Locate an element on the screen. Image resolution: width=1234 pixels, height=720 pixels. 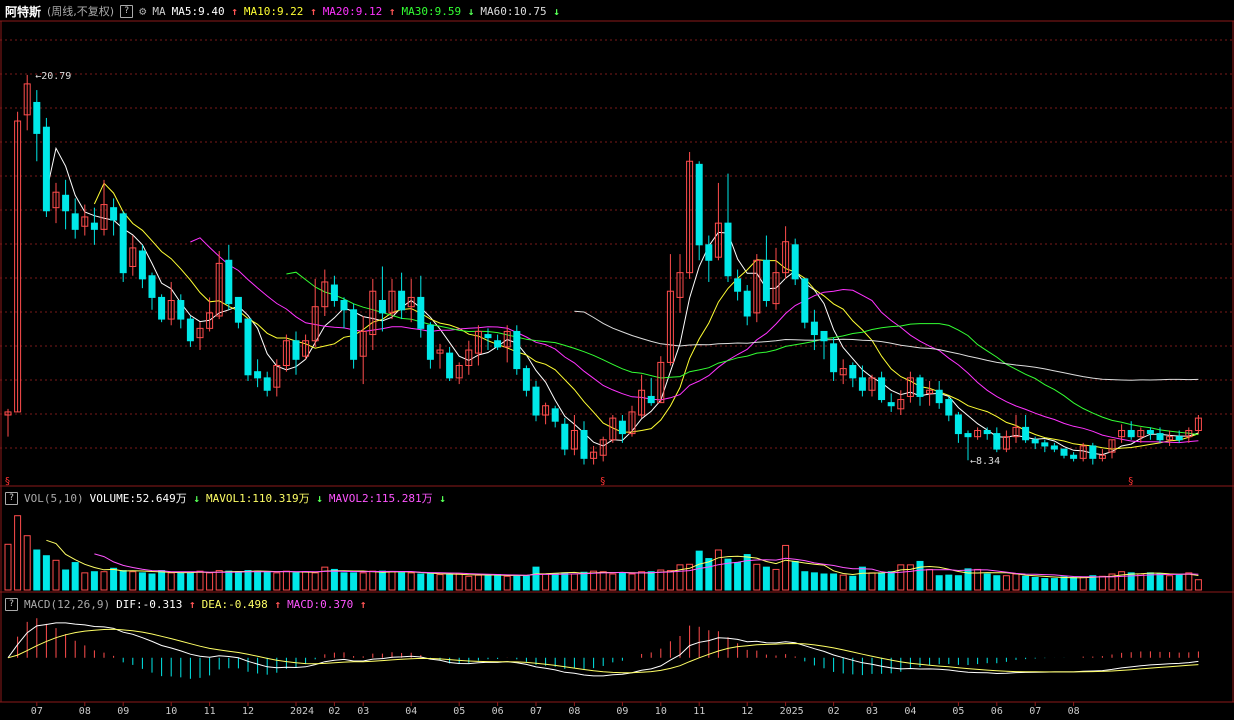
indicator-name: MA is located at coordinates (159, 11).